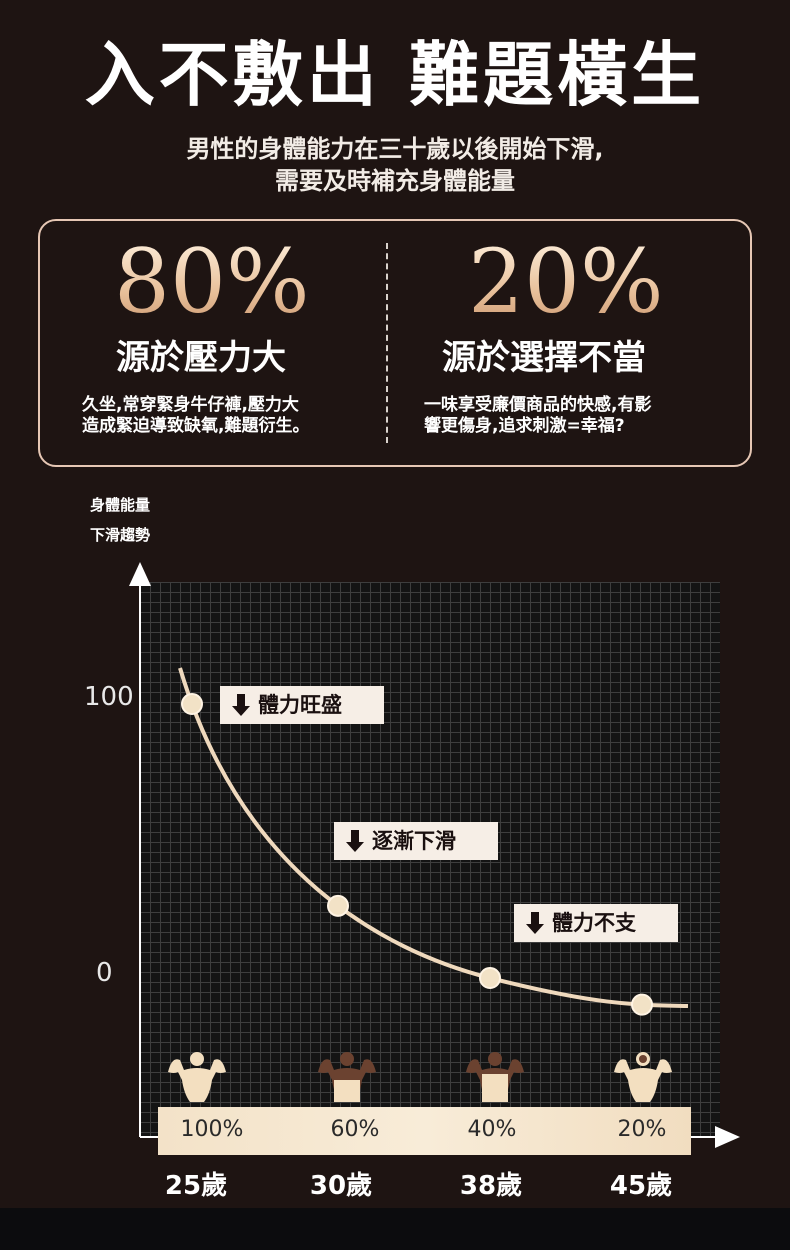 Image resolution: width=790 pixels, height=1250 pixels. Describe the element at coordinates (341, 1186) in the screenshot. I see `age-label-30: 30歲` at that location.